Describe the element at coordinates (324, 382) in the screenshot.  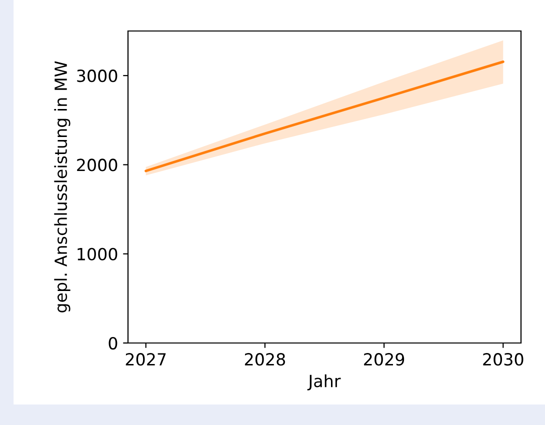
I see `x-axis-title: Jahr` at that location.